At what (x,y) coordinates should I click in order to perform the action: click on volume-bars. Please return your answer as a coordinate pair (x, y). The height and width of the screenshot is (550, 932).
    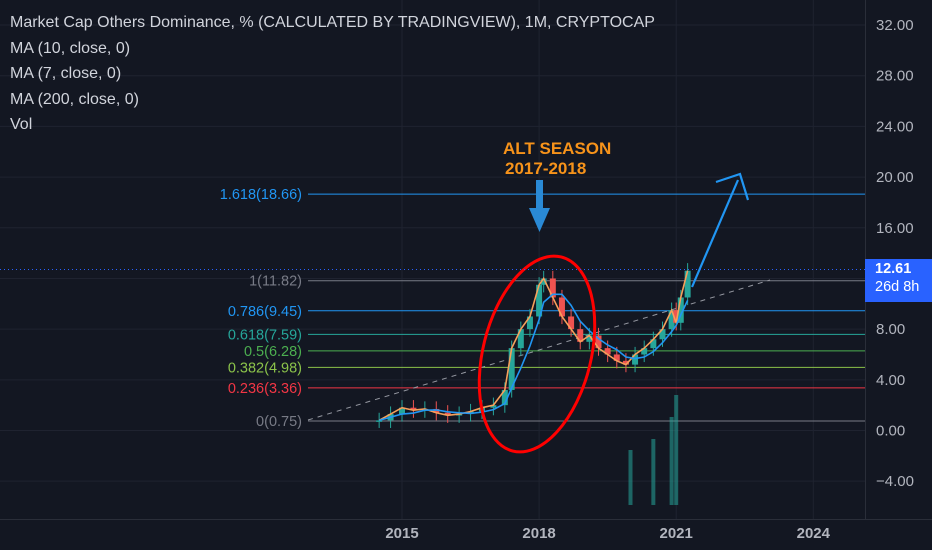
    Looking at the image, I should click on (653, 450).